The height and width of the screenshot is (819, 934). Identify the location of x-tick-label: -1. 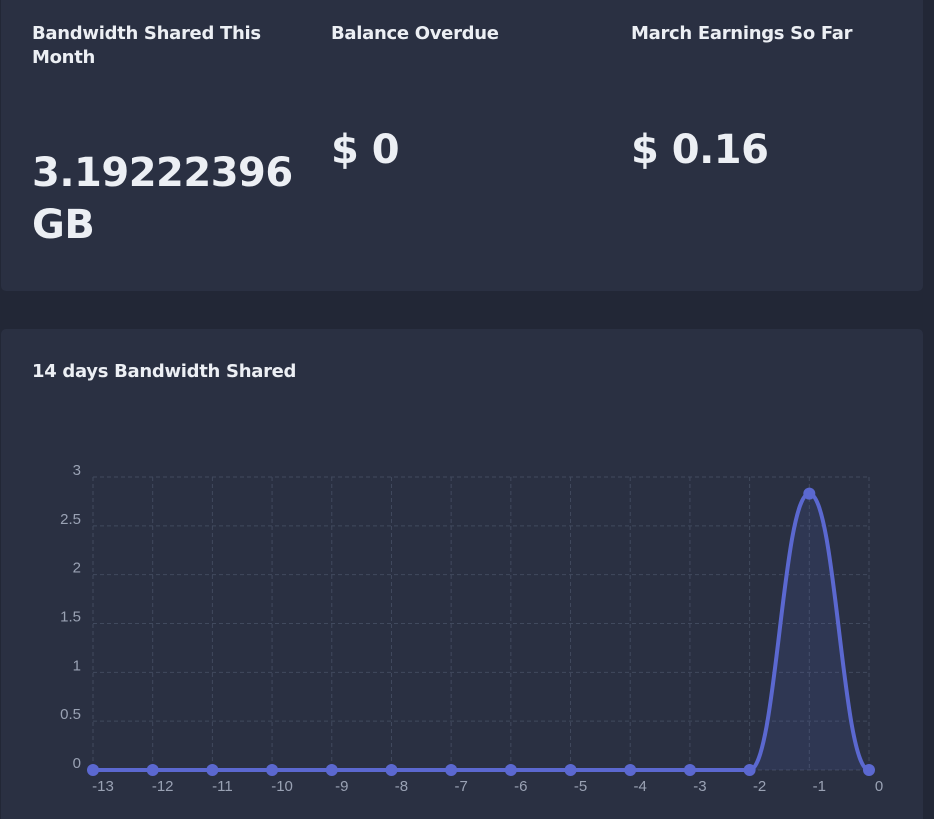
(819, 786).